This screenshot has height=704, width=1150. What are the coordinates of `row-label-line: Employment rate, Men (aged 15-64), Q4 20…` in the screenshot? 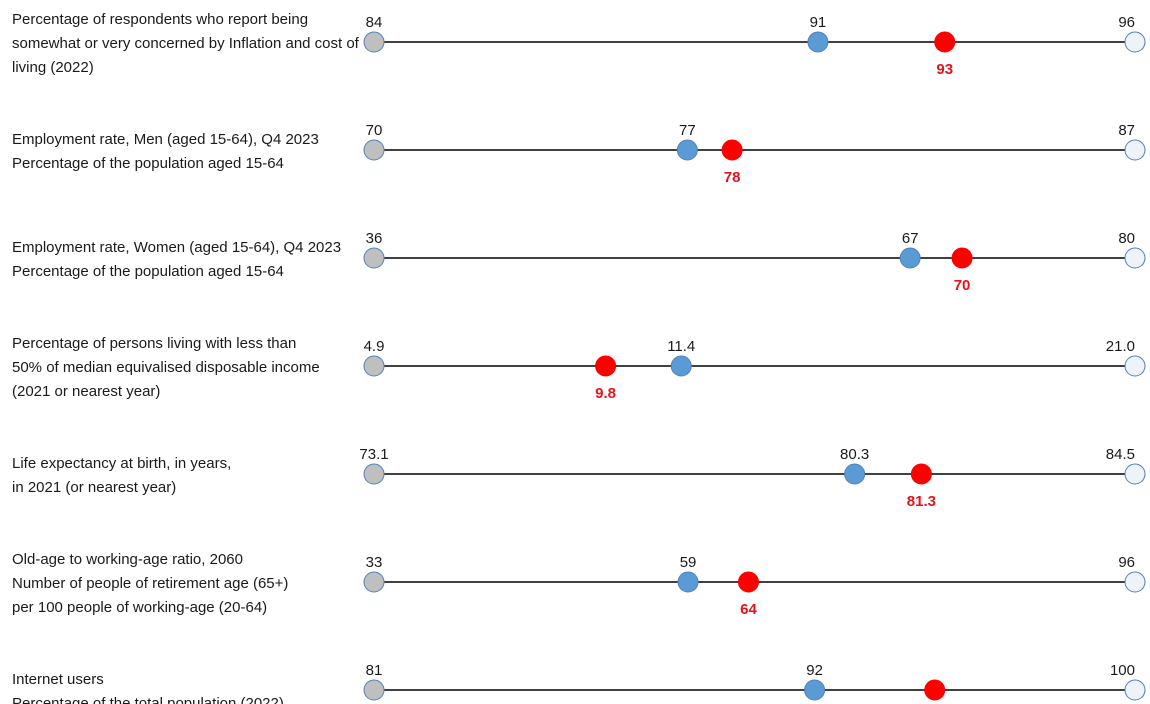 It's located at (165, 139).